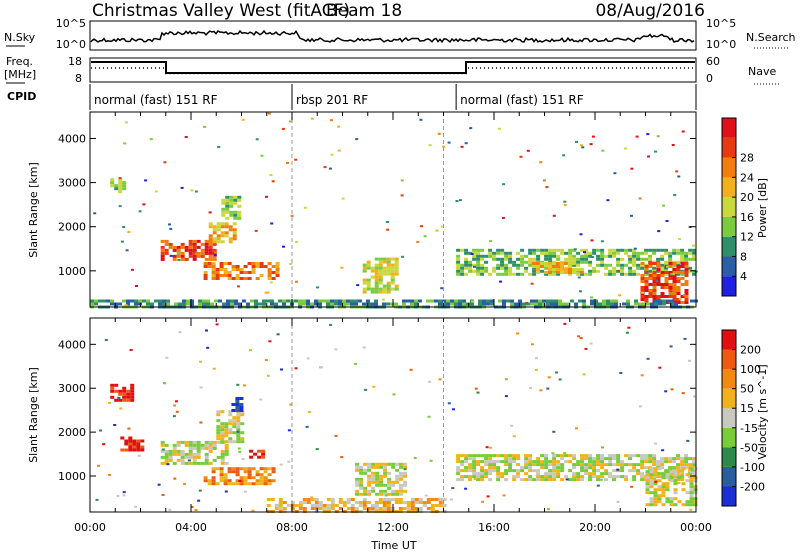  What do you see at coordinates (33, 210) in the screenshot?
I see `power-ylabel: Slant Range [km]` at bounding box center [33, 210].